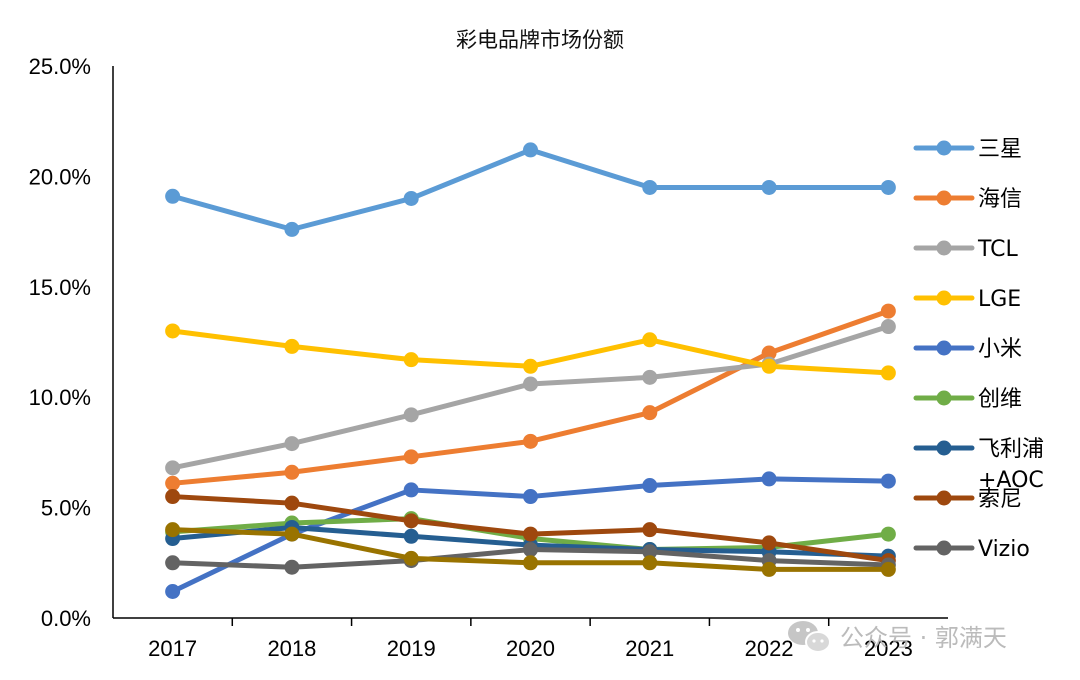  What do you see at coordinates (999, 299) in the screenshot?
I see `legend-label: LGE` at bounding box center [999, 299].